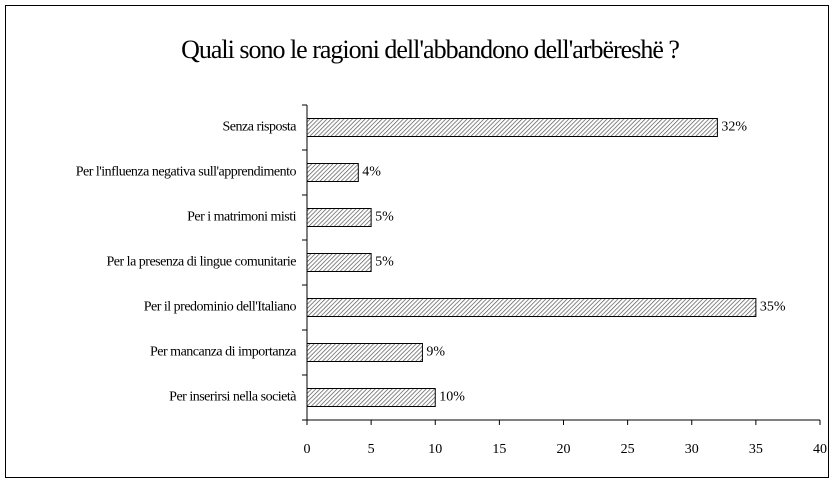 The image size is (835, 484). I want to click on x-tick-label: 15, so click(499, 449).